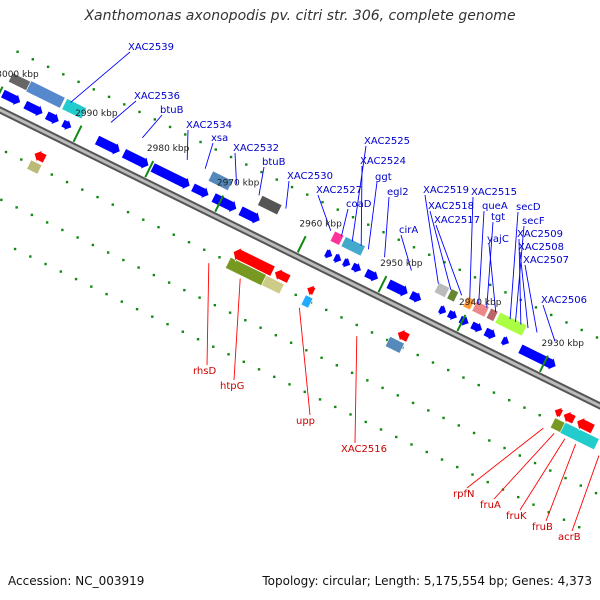 Image resolution: width=600 pixels, height=600 pixels. Describe the element at coordinates (398, 192) in the screenshot. I see `gene-label-forward: egl2` at that location.